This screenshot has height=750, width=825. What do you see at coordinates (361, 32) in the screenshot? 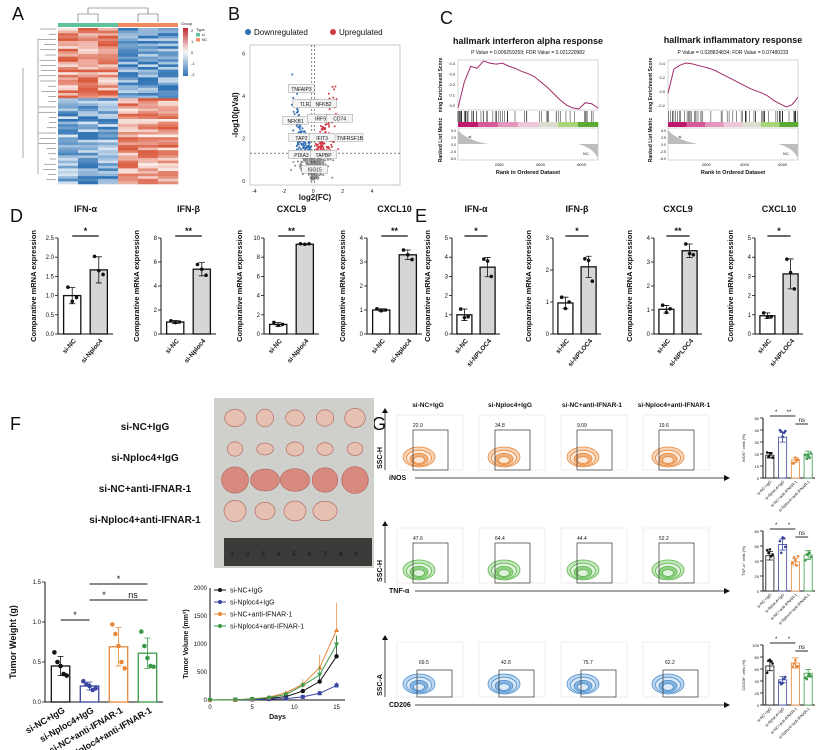
I see `legend-upregulated: Upregulated` at bounding box center [361, 32].